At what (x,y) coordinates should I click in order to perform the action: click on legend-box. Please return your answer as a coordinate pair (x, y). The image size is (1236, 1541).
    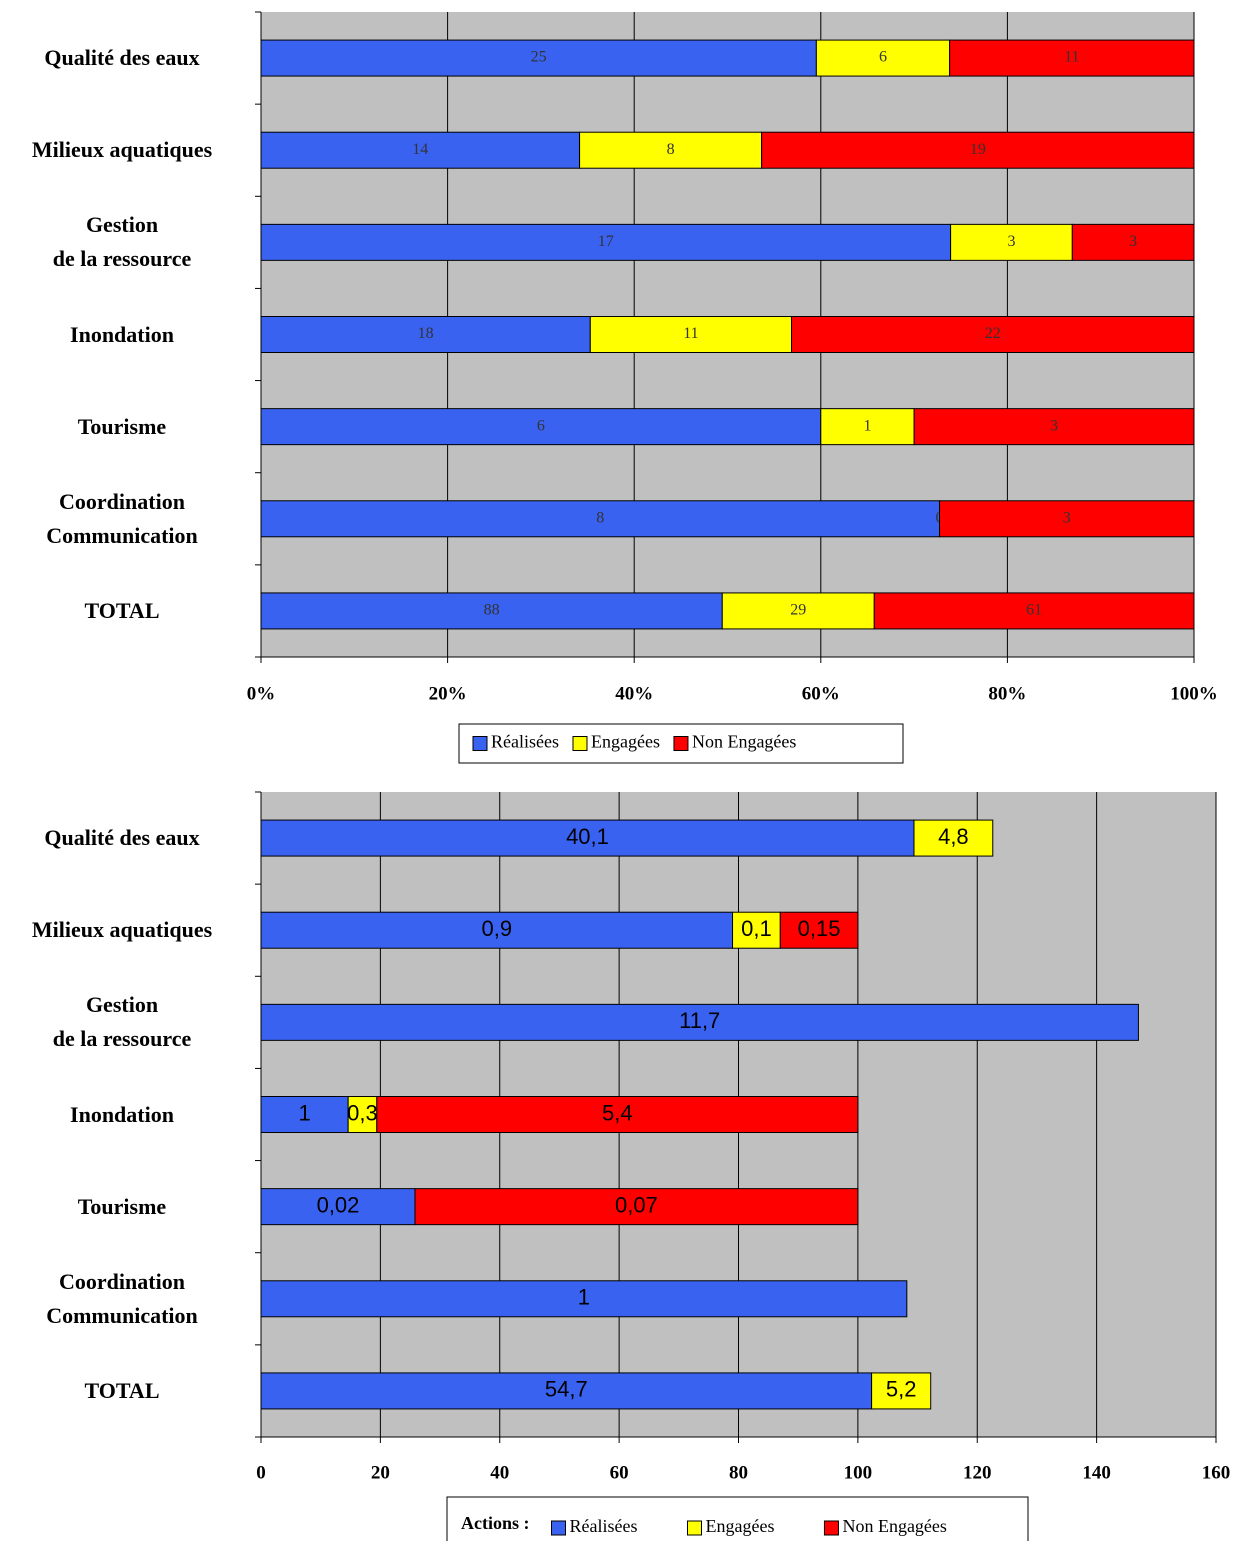
    Looking at the image, I should click on (737, 1518).